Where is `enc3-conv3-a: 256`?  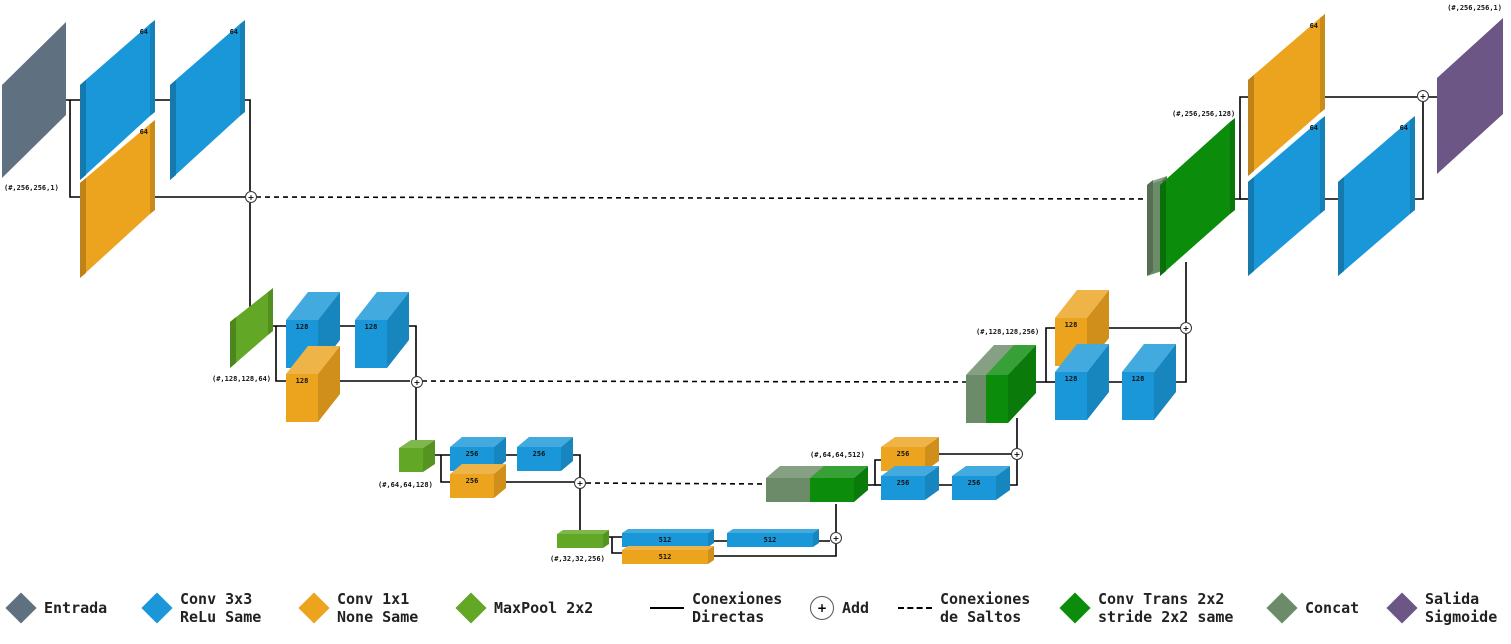 enc3-conv3-a: 256 is located at coordinates (478, 454).